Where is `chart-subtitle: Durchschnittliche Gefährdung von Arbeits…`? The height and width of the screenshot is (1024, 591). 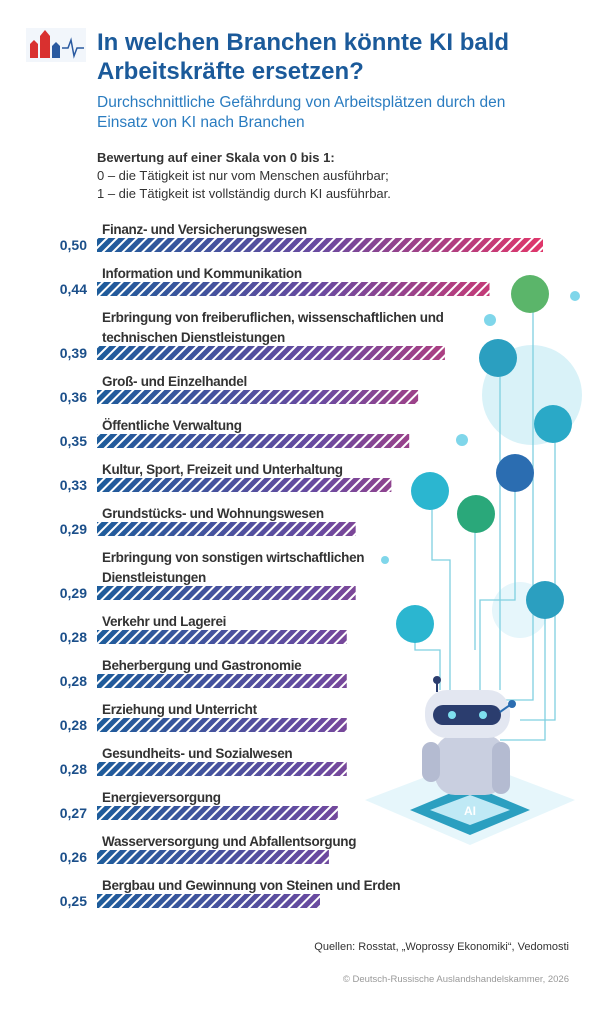
chart-subtitle: Durchschnittliche Gefährdung von Arbeits… is located at coordinates (301, 112).